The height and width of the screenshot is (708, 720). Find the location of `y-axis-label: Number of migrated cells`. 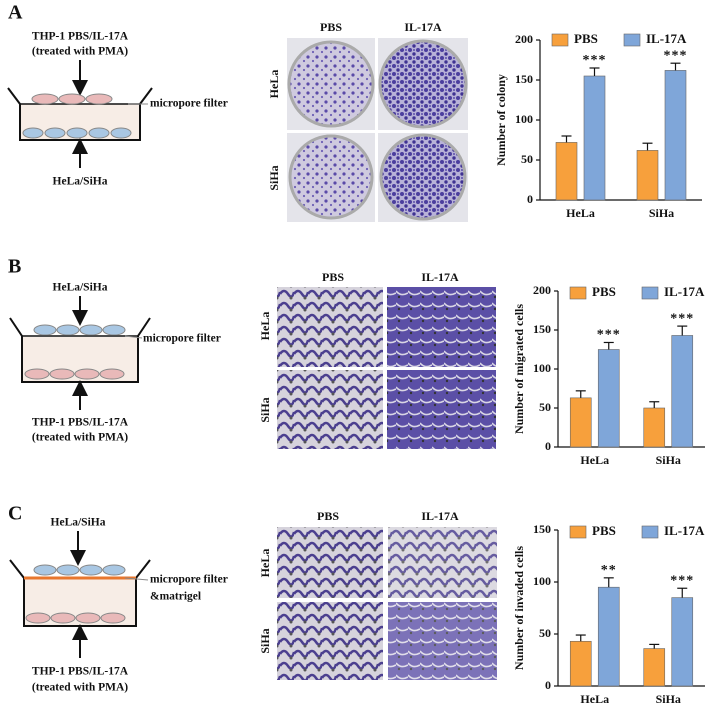

y-axis-label: Number of migrated cells is located at coordinates (519, 369).